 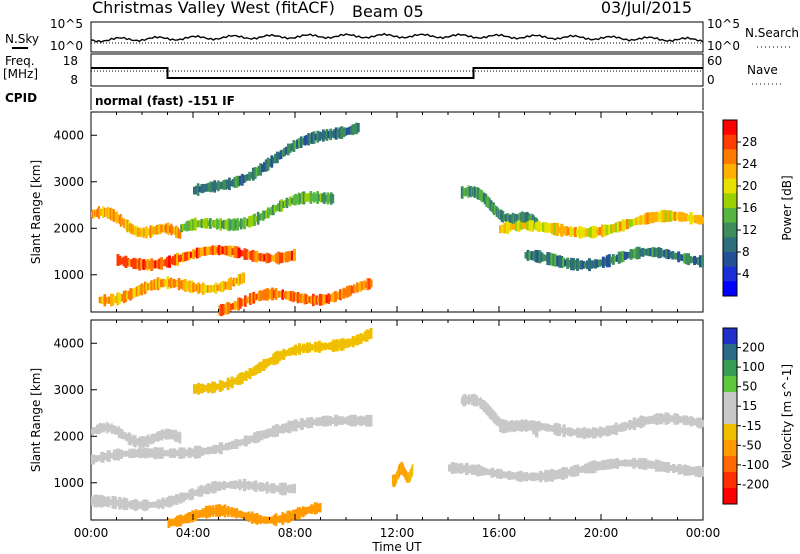 I want to click on freq-panel-frame, so click(x=397, y=70).